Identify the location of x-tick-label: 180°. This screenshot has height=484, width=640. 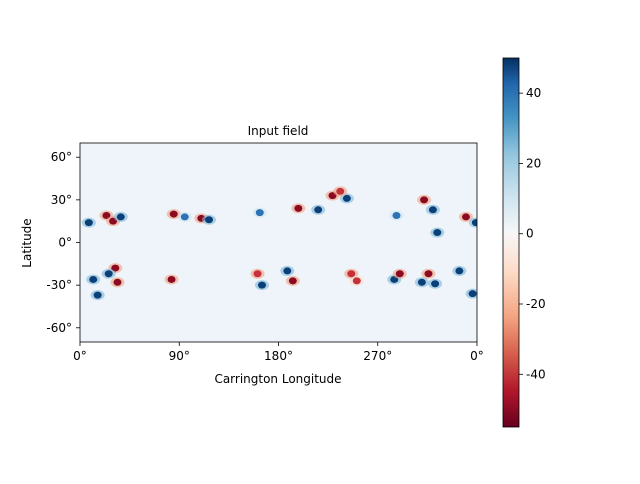
(278, 356).